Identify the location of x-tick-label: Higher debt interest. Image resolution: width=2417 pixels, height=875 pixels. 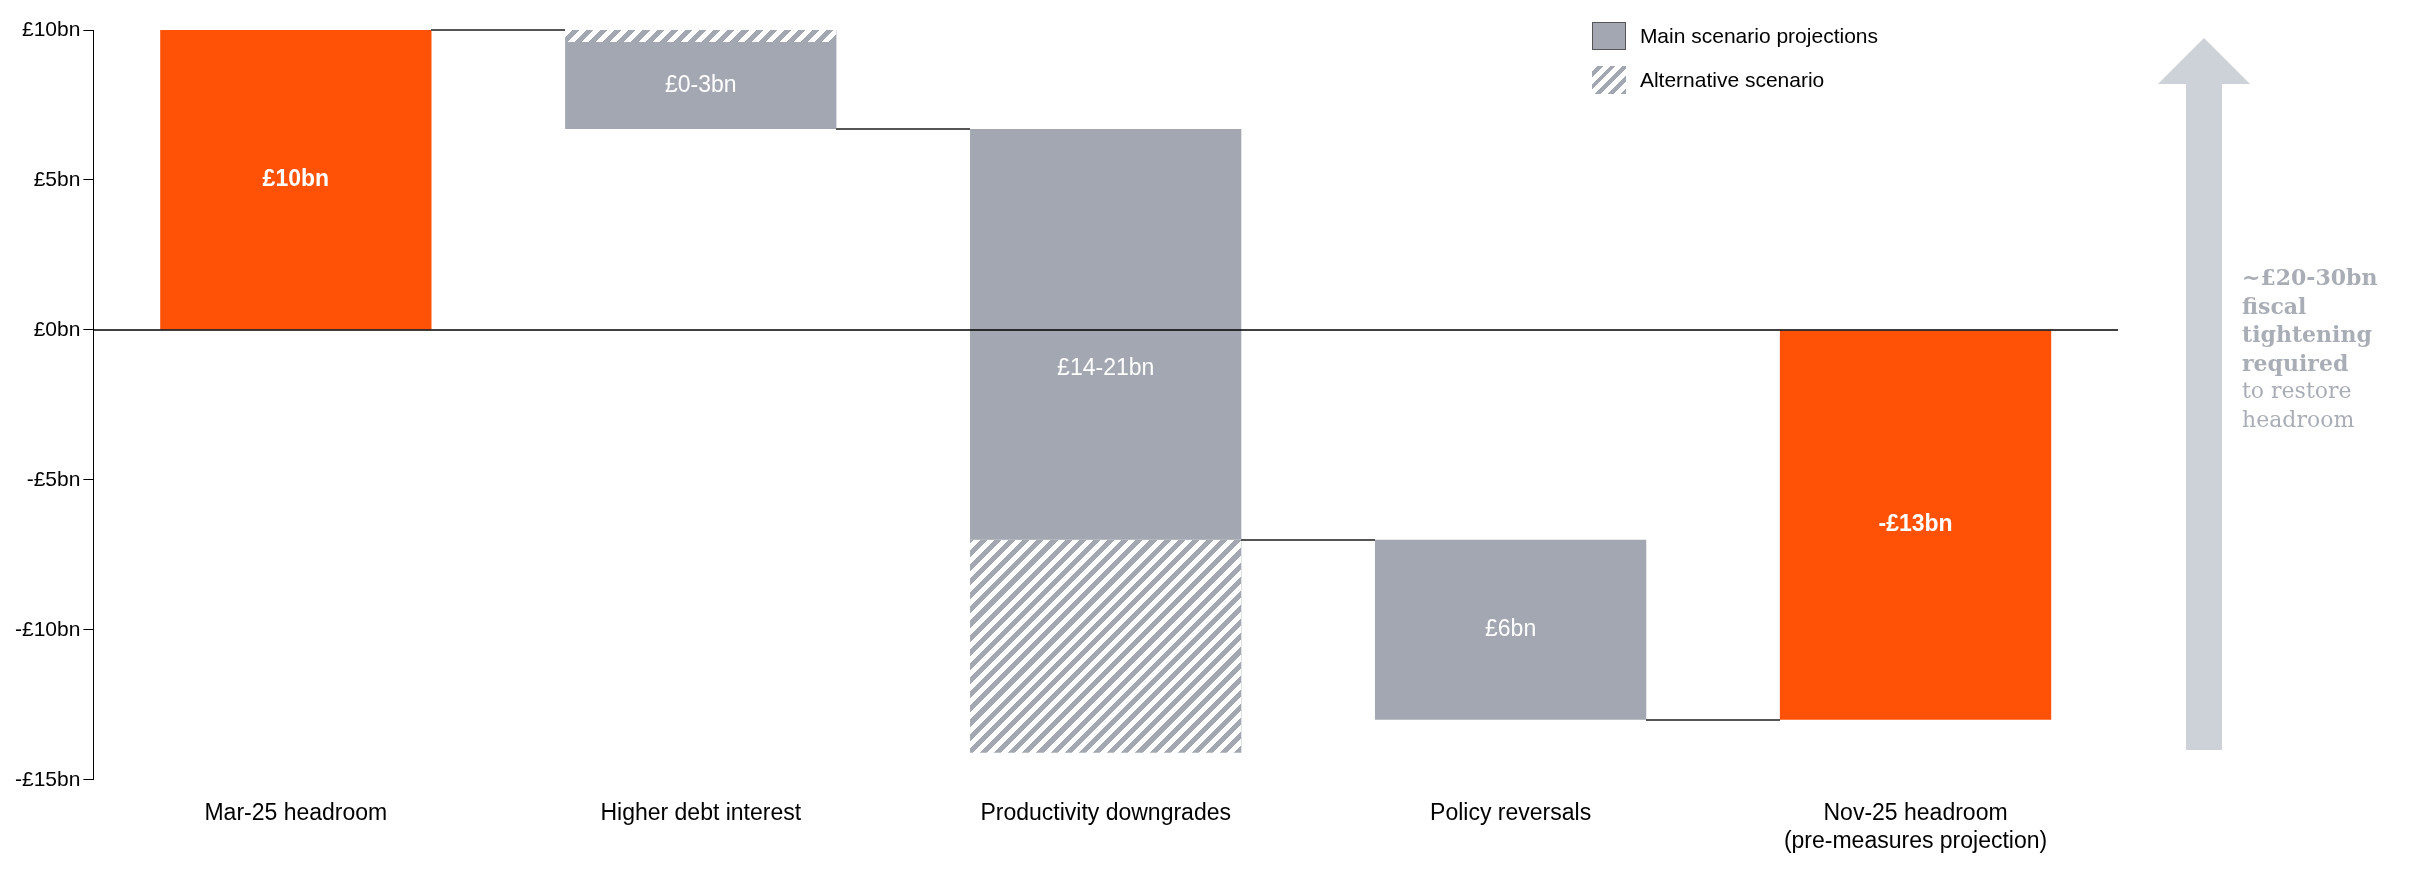
(701, 811).